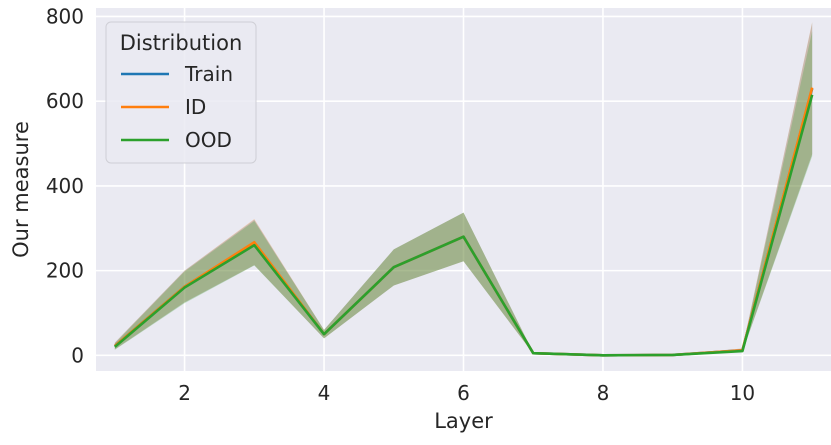 The image size is (831, 445). I want to click on legend-items: Train ID OOD, so click(177, 107).